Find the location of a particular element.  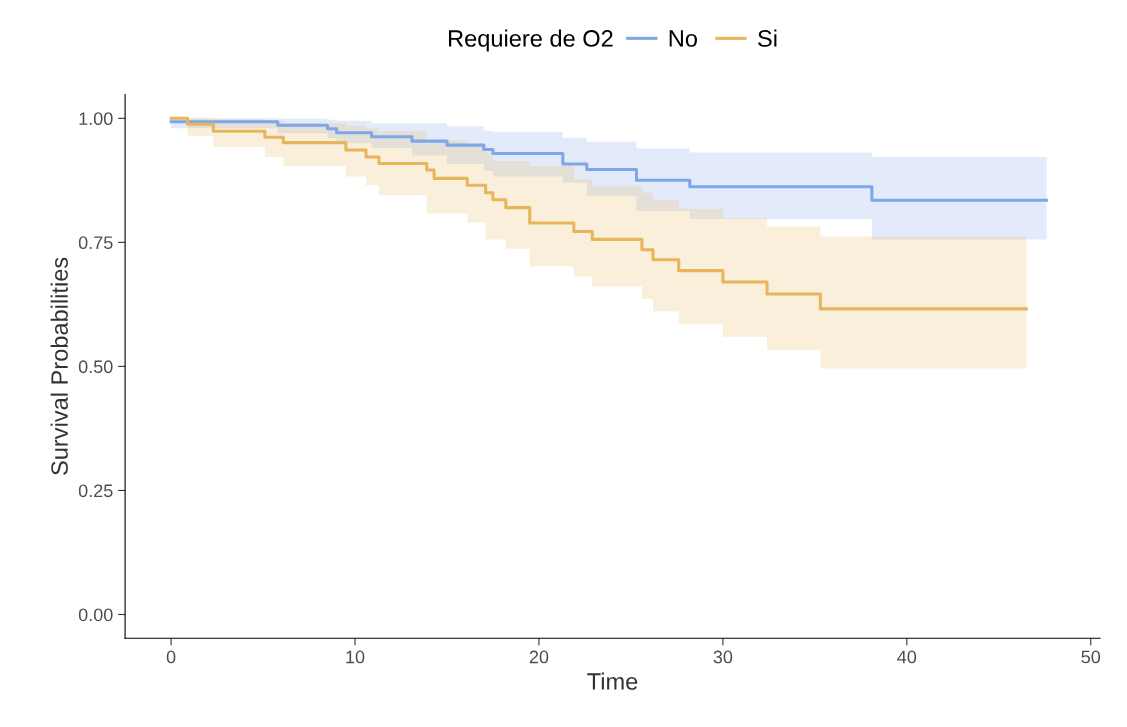

y-tick-label: 0.50 is located at coordinates (95, 367).